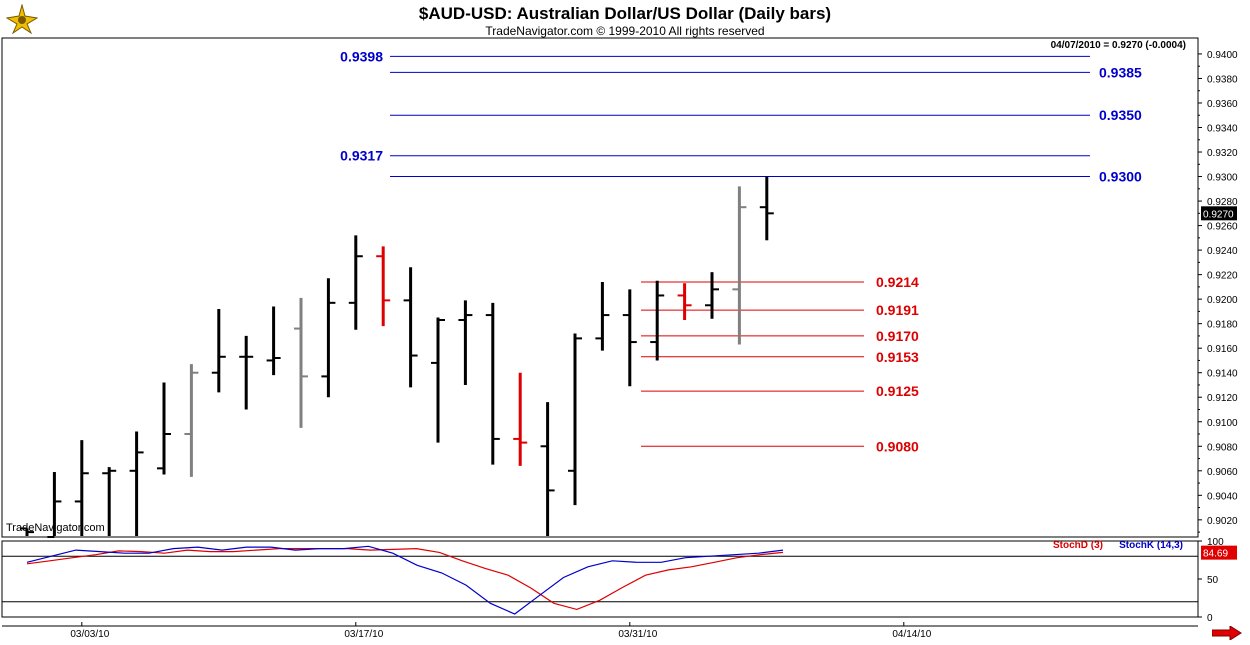 The width and height of the screenshot is (1250, 645). I want to click on price-tick-label: 0.9140, so click(1222, 374).